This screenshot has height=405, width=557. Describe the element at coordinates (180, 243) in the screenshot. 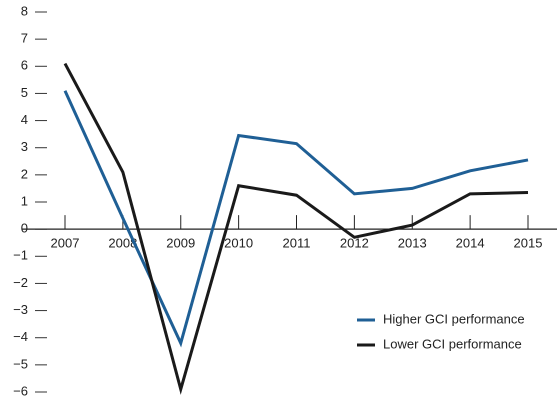

I see `x-tick-label: 2009` at that location.